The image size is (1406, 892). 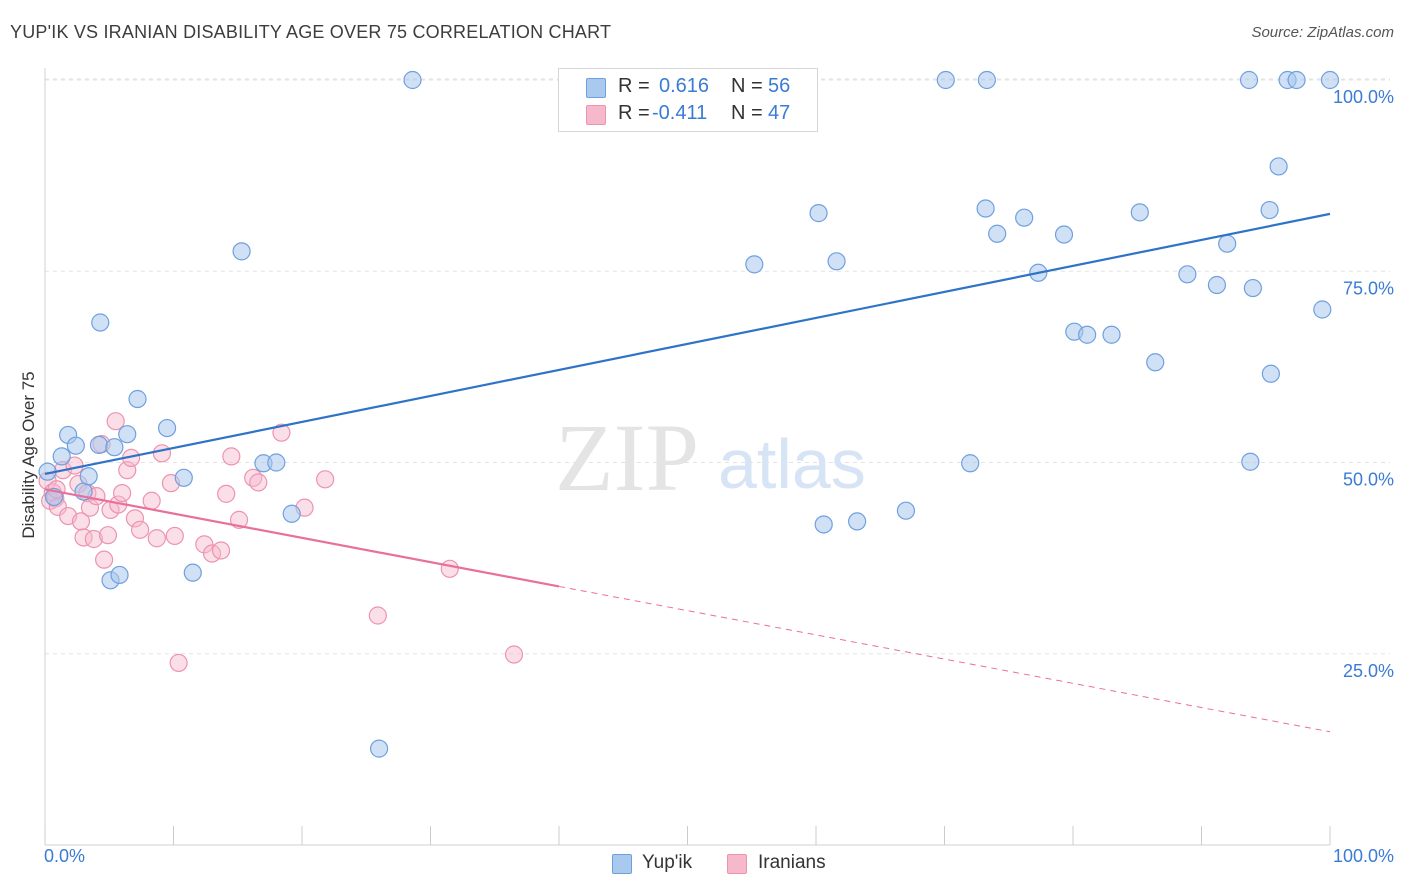 I want to click on x-tick-label-min: 0.0%, so click(x=64, y=856).